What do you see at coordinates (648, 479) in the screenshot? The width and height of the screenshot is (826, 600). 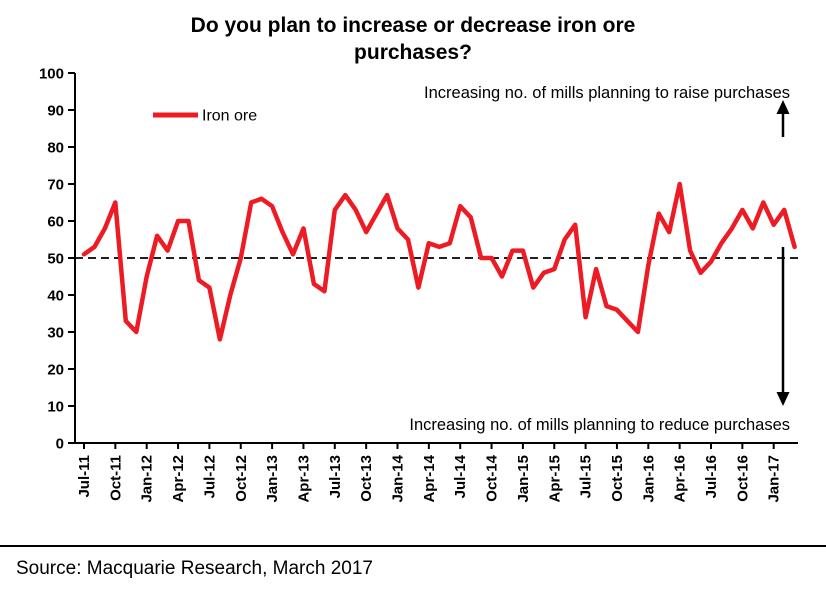 I see `x-tick-label: Jan-16` at bounding box center [648, 479].